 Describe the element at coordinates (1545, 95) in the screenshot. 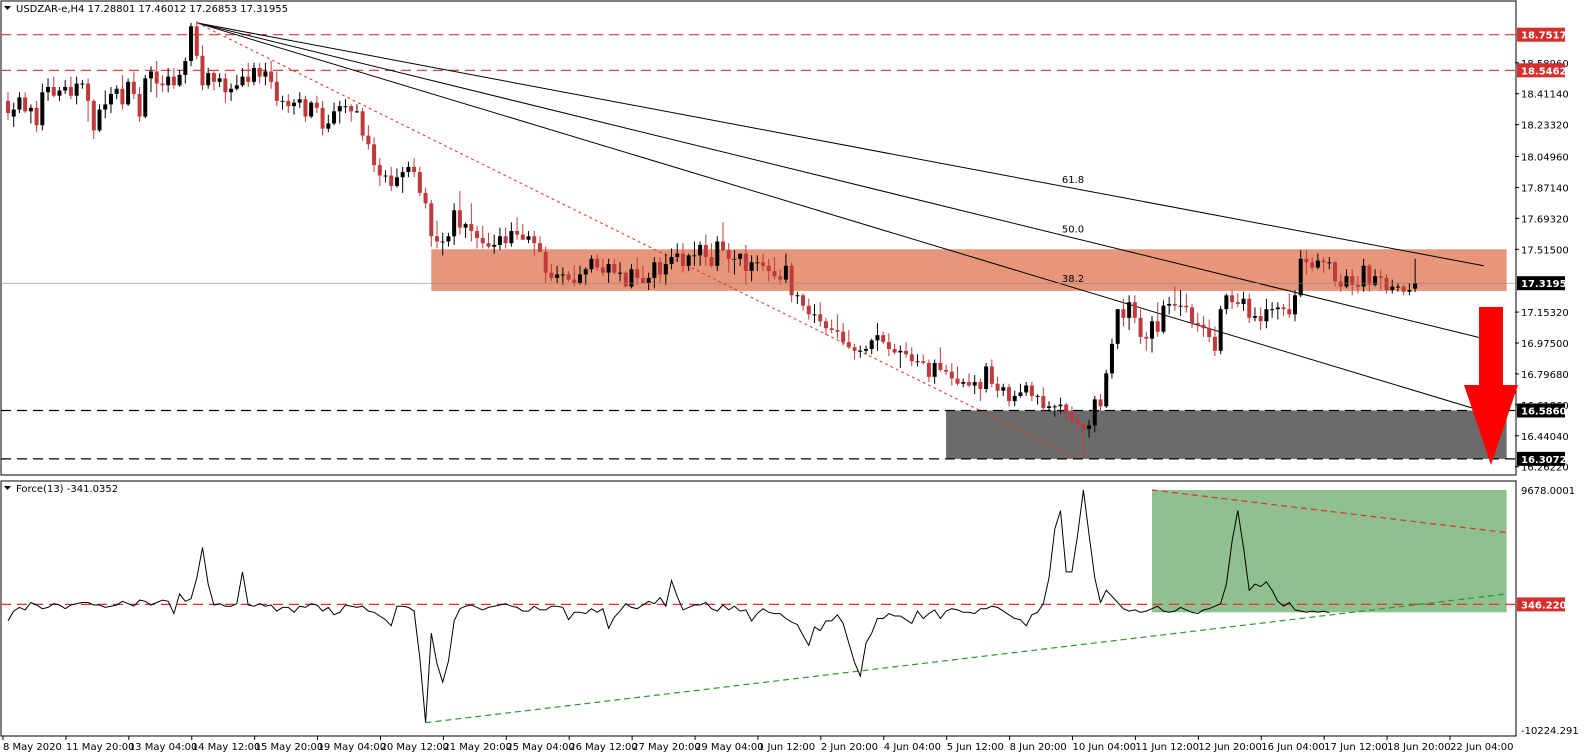

I see `price-tick-label: 18.41140` at that location.